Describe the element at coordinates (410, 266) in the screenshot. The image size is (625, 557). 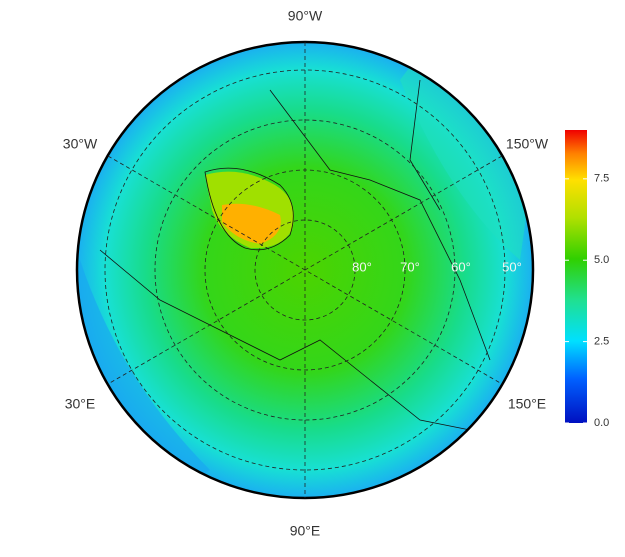
I see `lat-label: 70°` at that location.